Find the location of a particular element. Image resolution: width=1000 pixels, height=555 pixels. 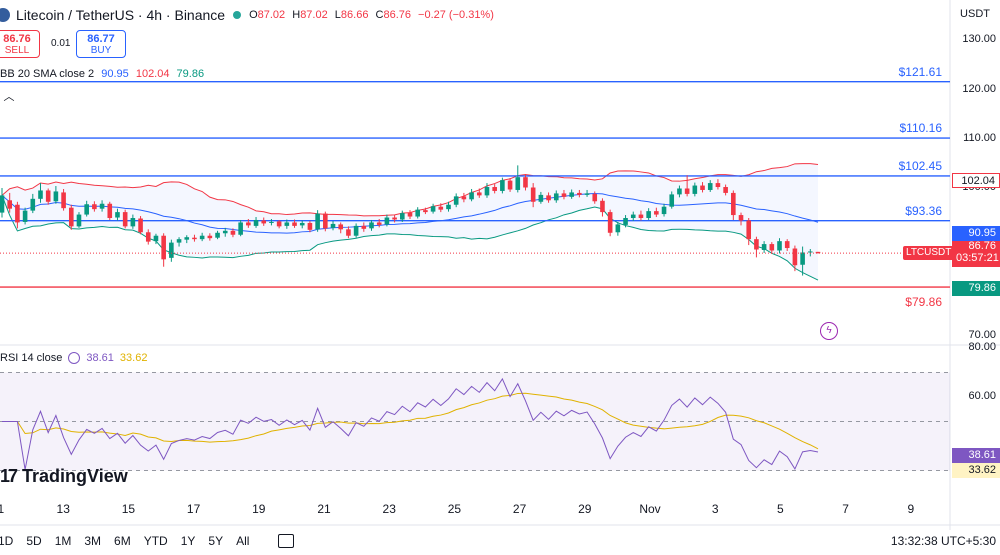

rsi-legend: RSI 14 close 38.61 33.62 is located at coordinates (73, 358).